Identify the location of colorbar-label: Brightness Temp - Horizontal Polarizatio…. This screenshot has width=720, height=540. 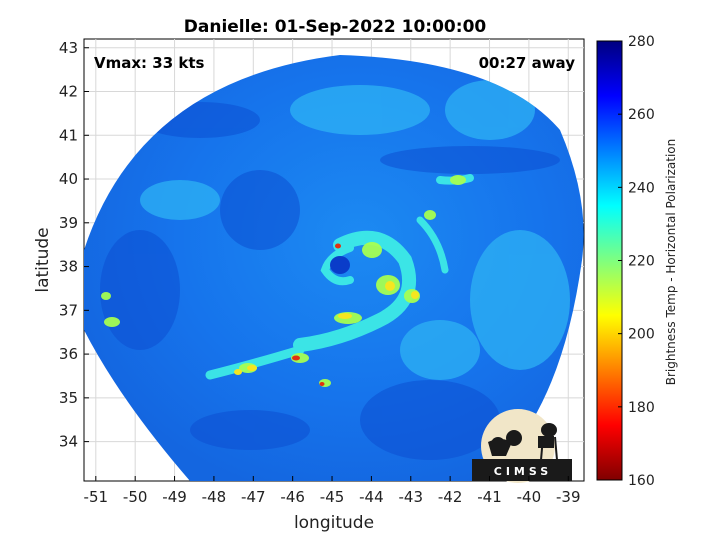
(671, 262).